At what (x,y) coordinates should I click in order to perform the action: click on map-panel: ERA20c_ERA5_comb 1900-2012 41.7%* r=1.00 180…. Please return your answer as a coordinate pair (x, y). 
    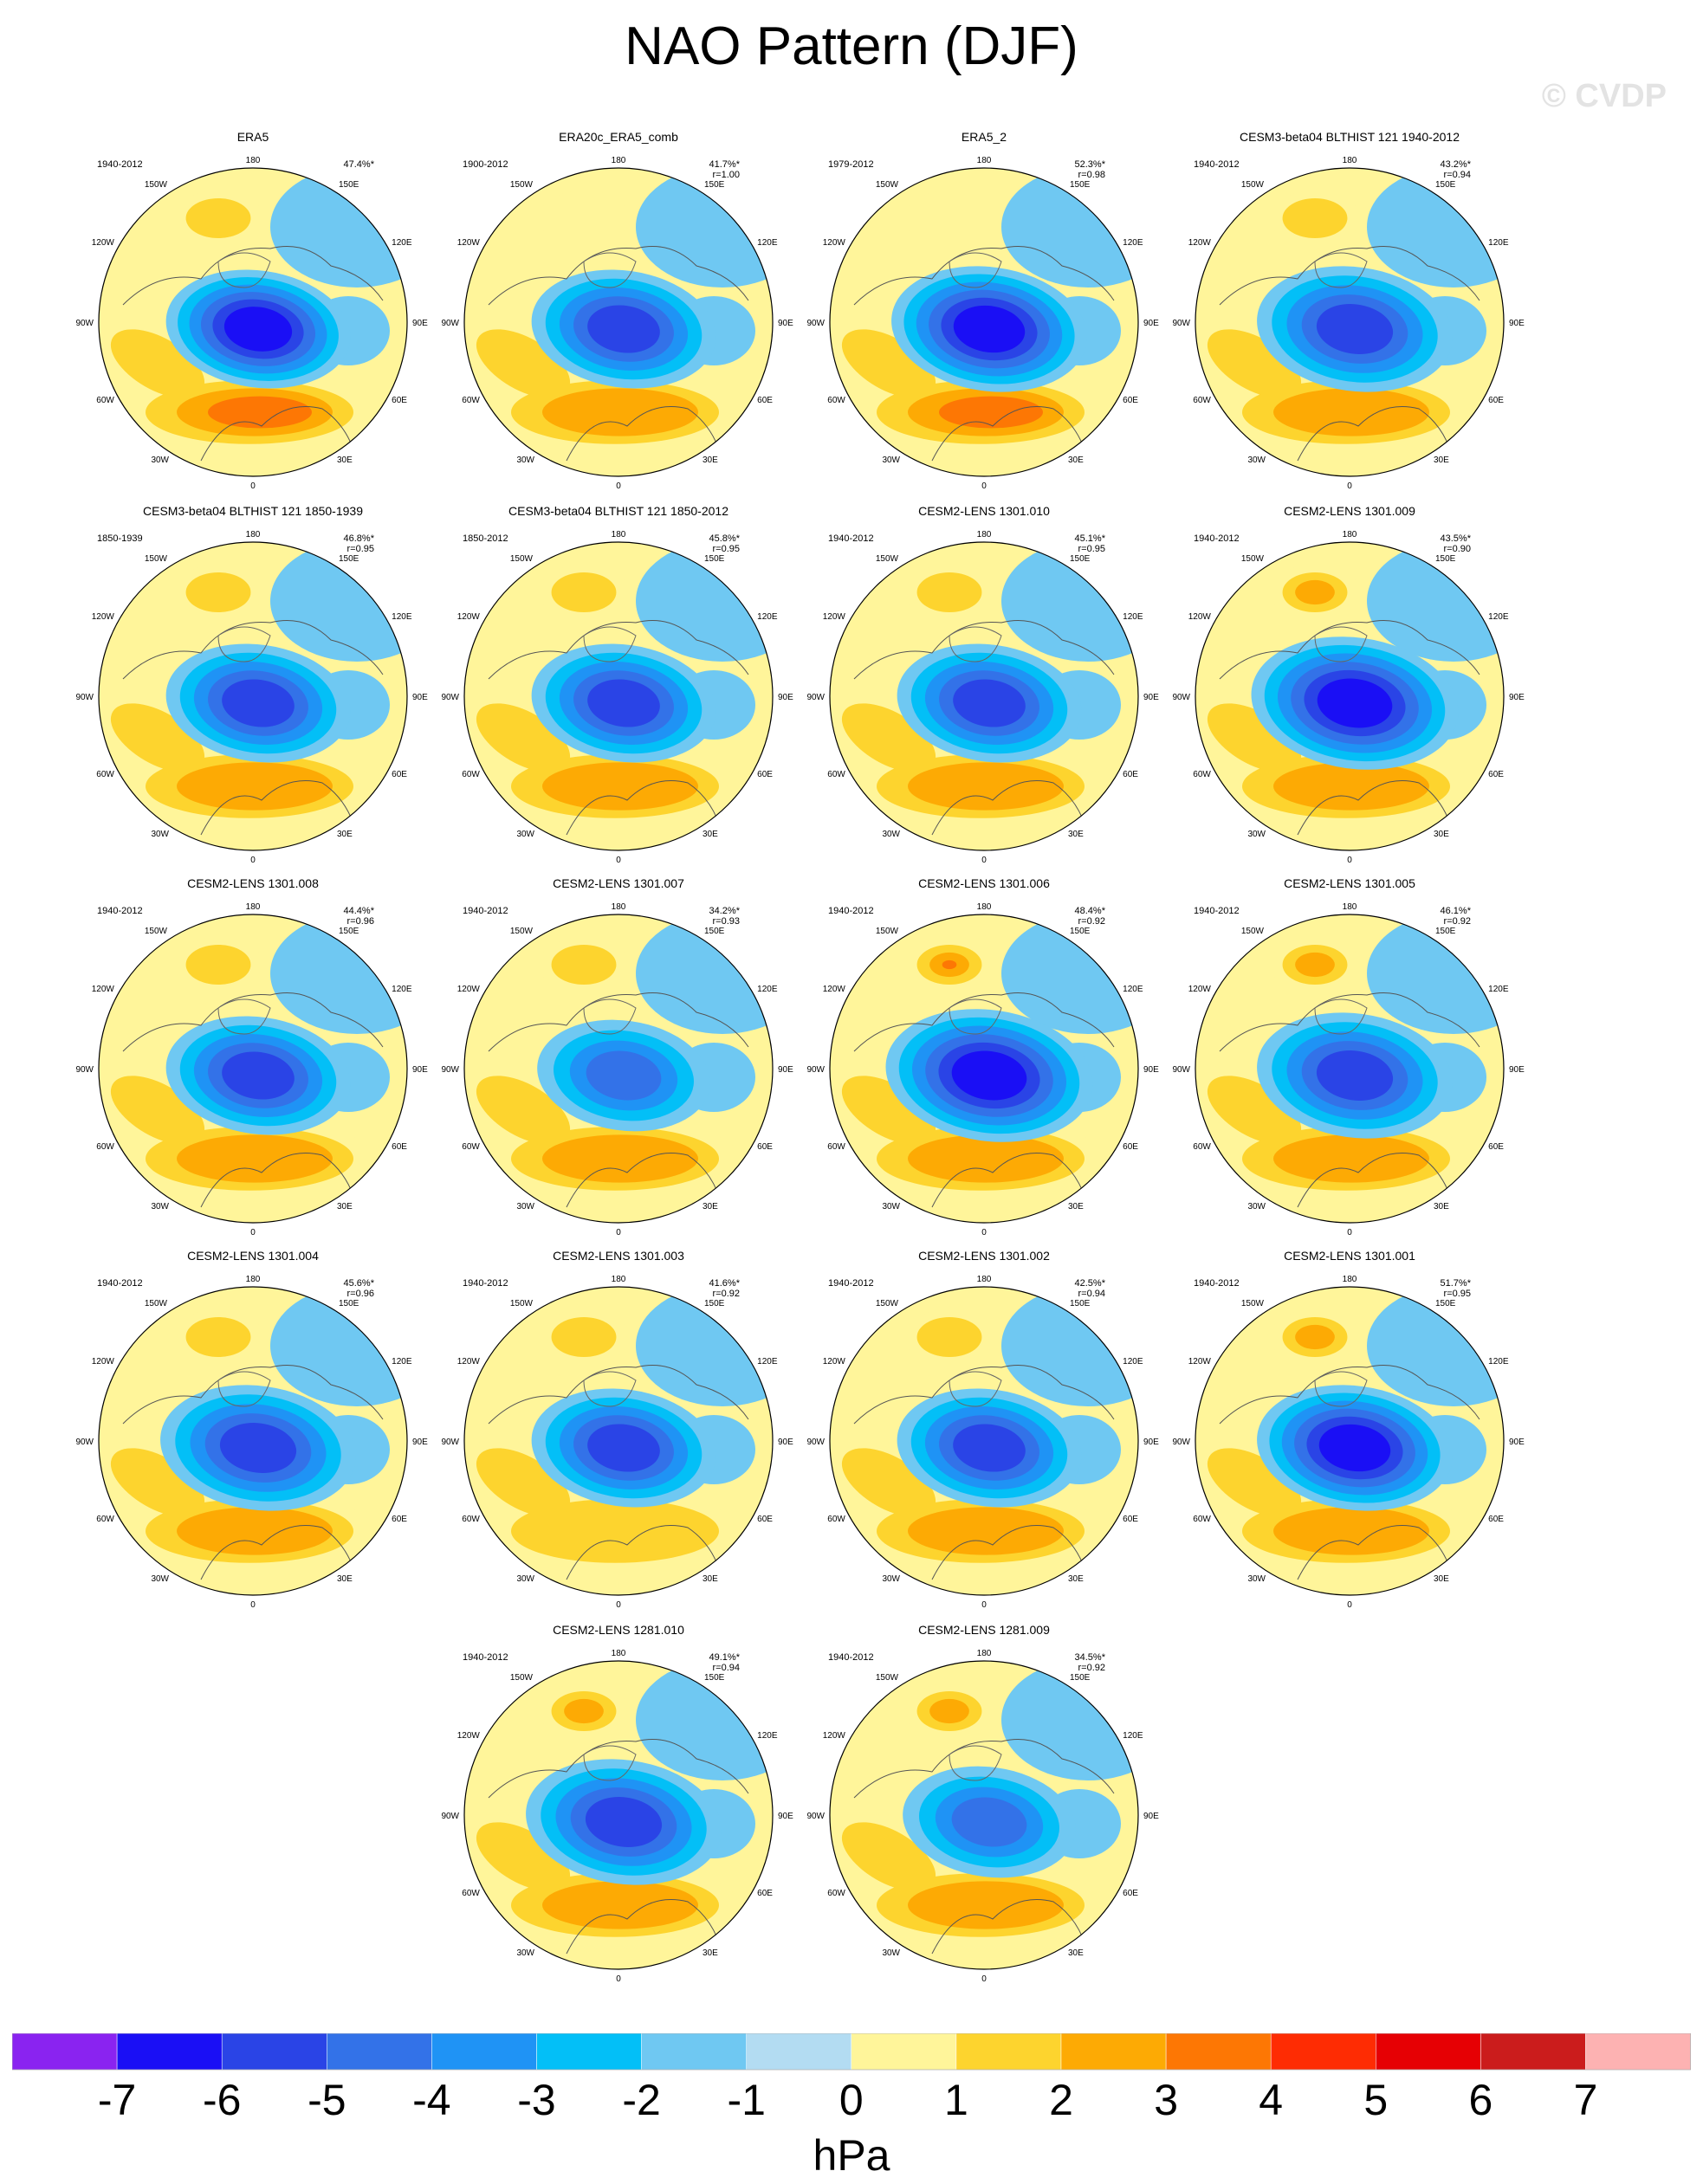
    Looking at the image, I should click on (618, 312).